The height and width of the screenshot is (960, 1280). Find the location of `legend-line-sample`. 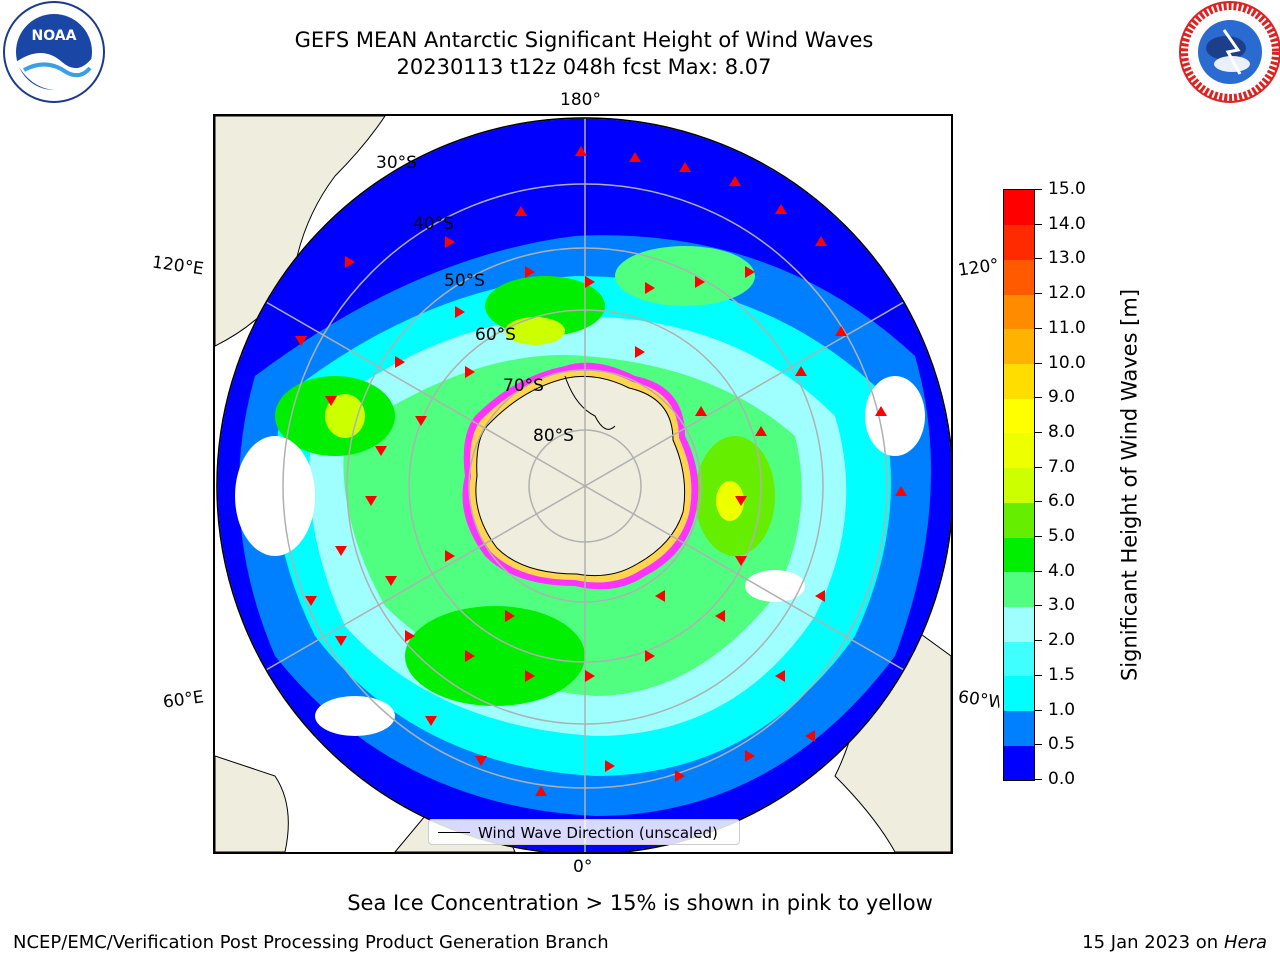

legend-line-sample is located at coordinates (454, 832).